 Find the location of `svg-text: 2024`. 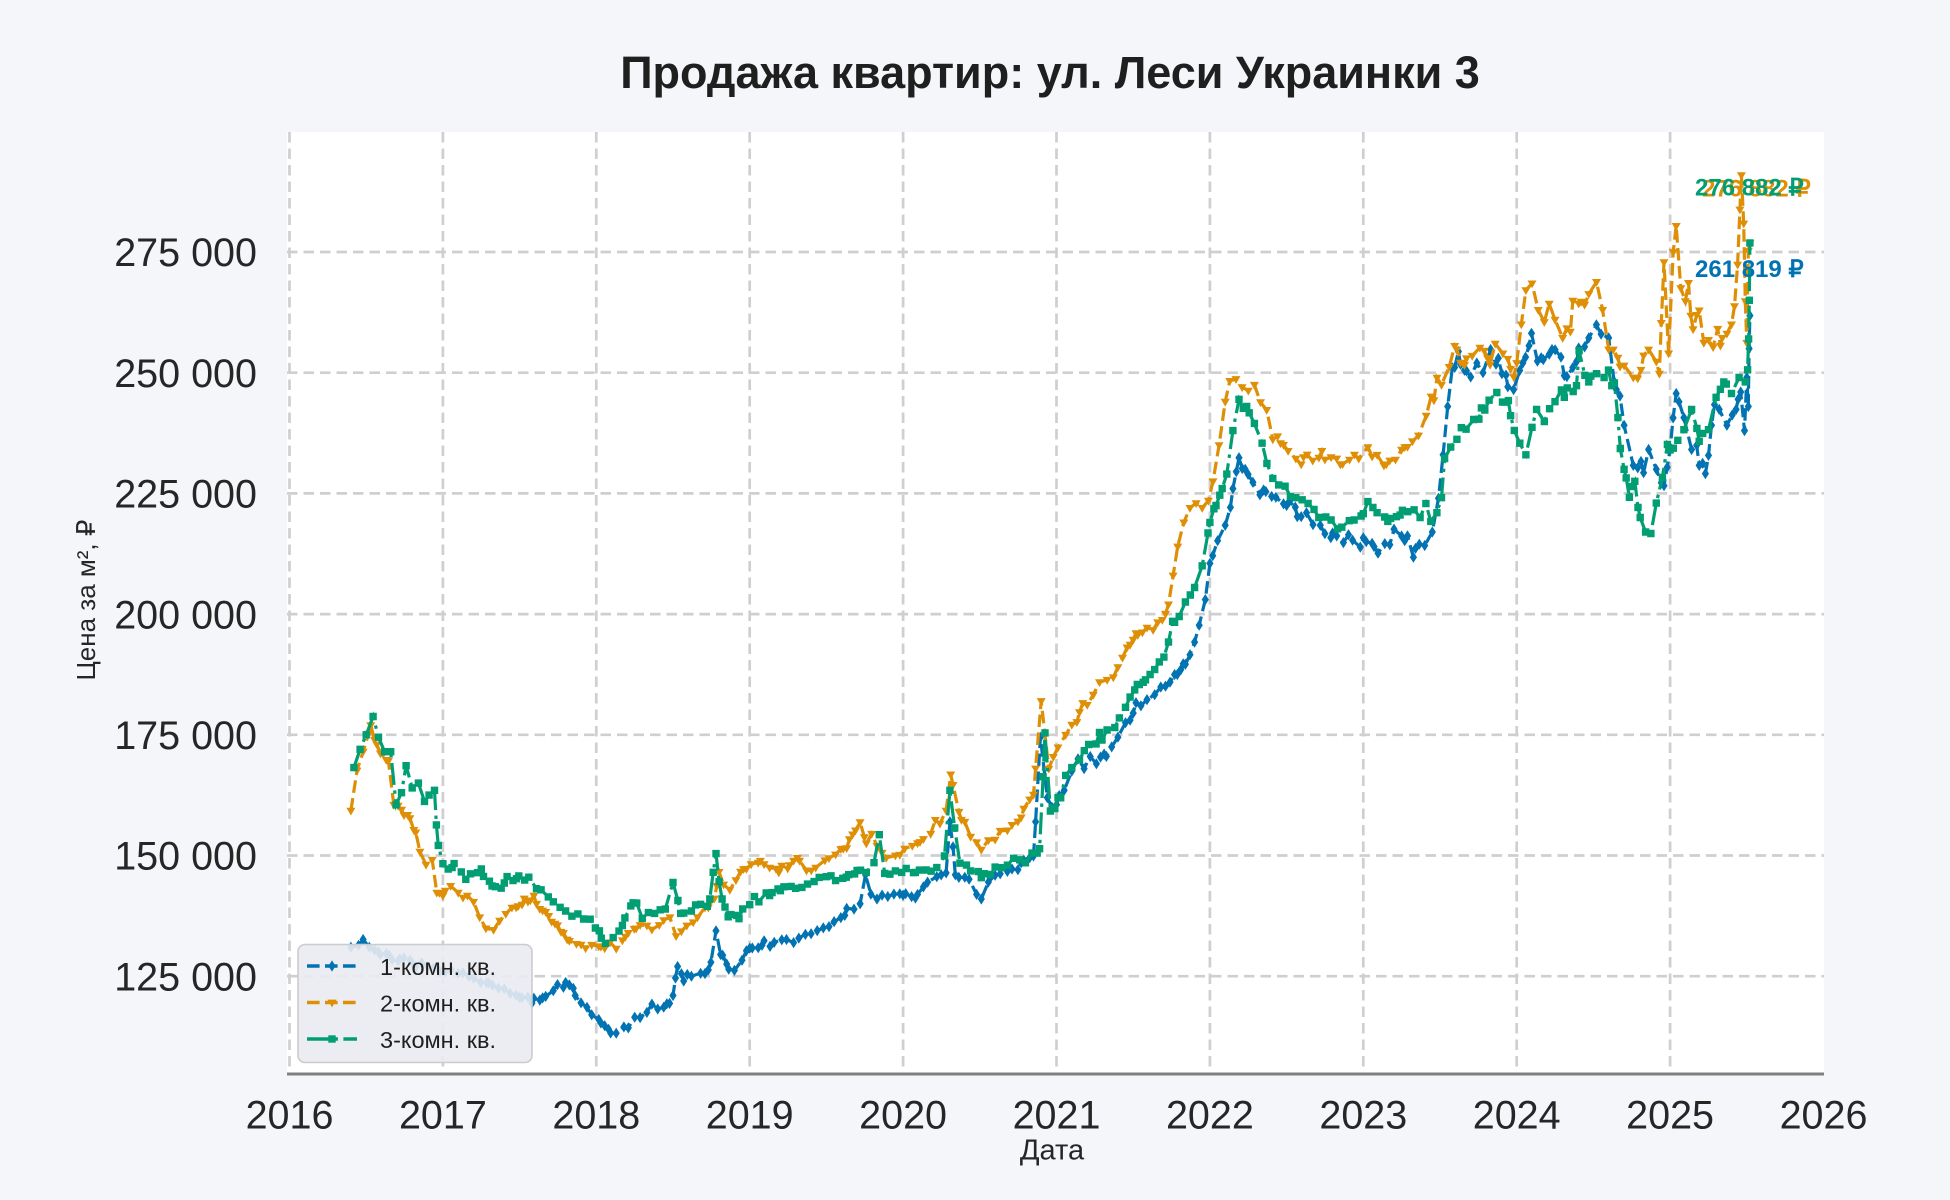

svg-text: 2024 is located at coordinates (1517, 1116).